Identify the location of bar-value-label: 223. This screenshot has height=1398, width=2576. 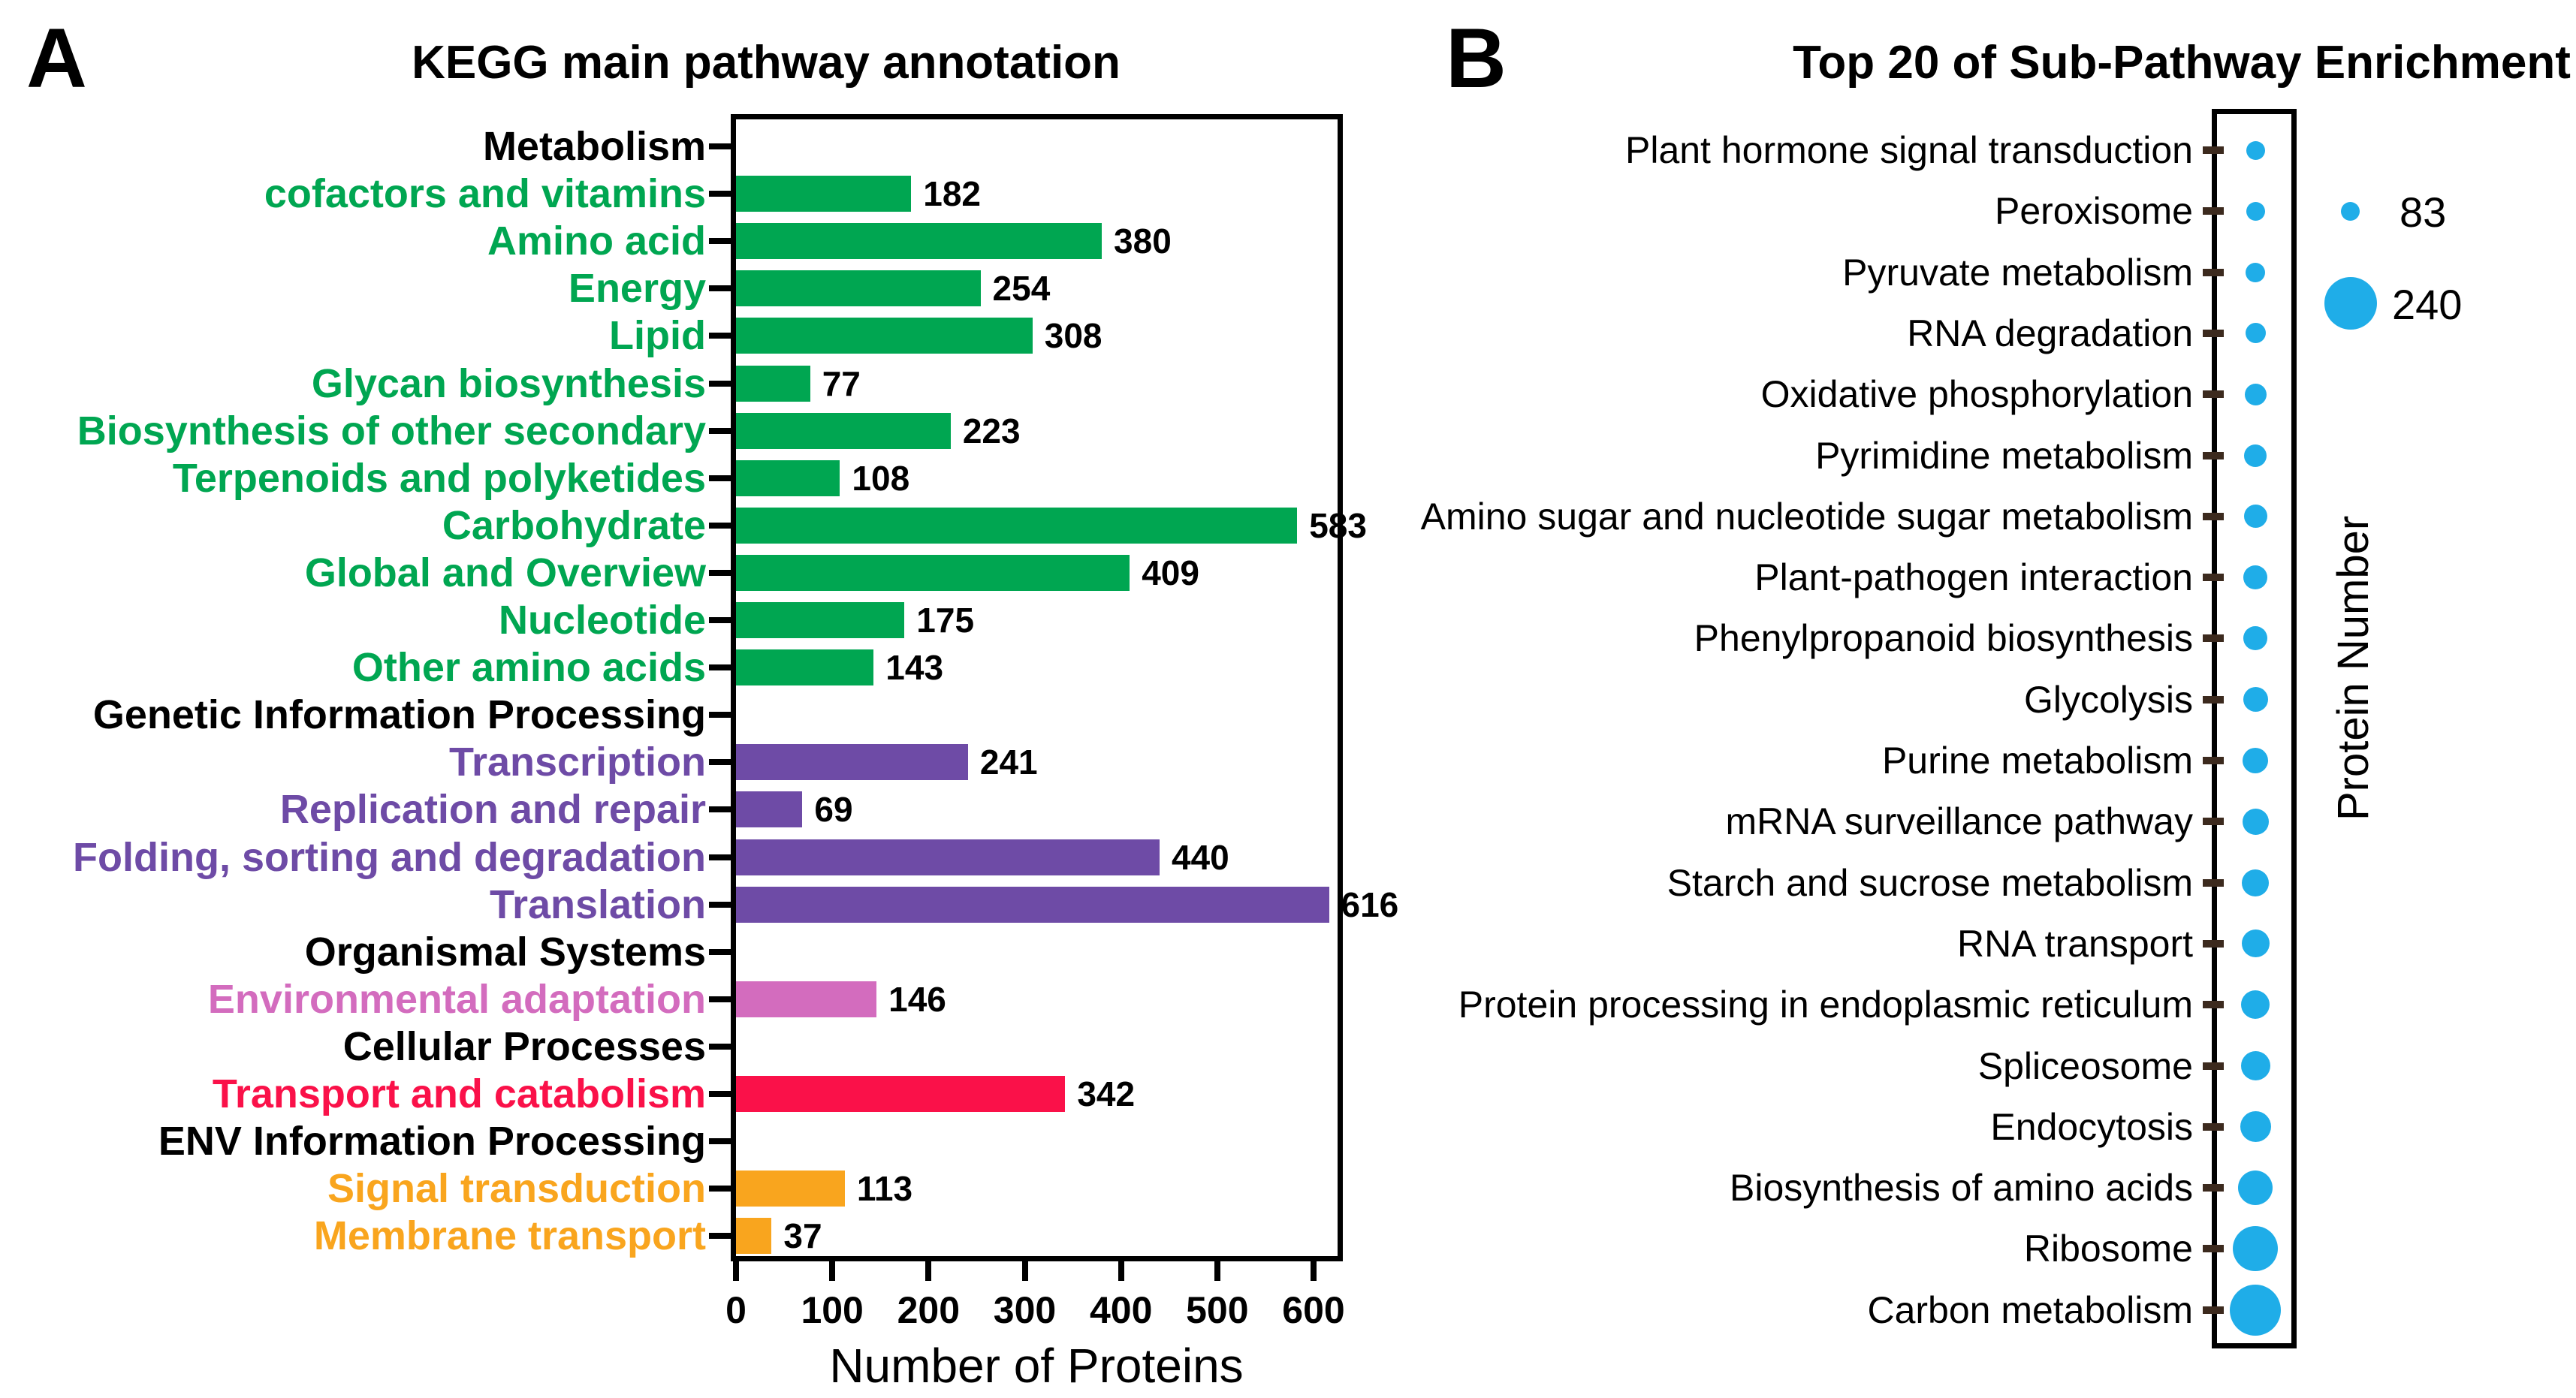
(991, 430).